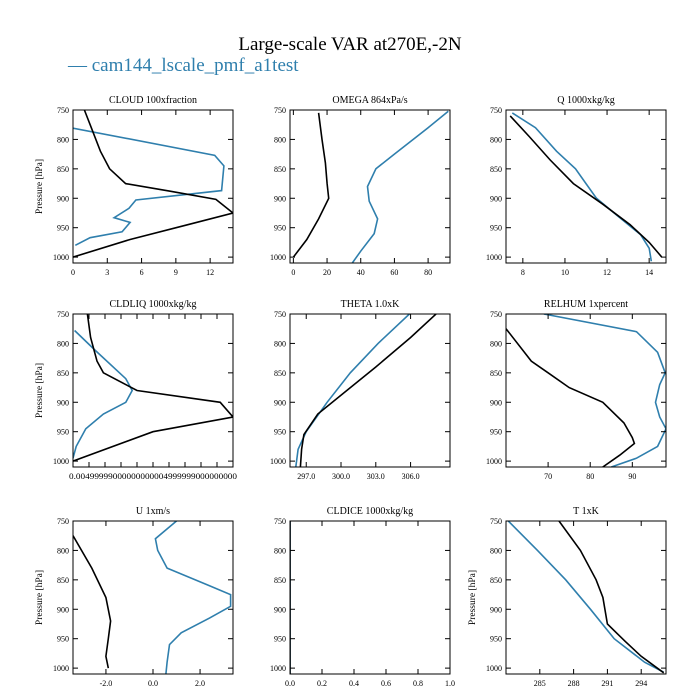  Describe the element at coordinates (418, 683) in the screenshot. I see `x-tick-label: 0.8` at that location.